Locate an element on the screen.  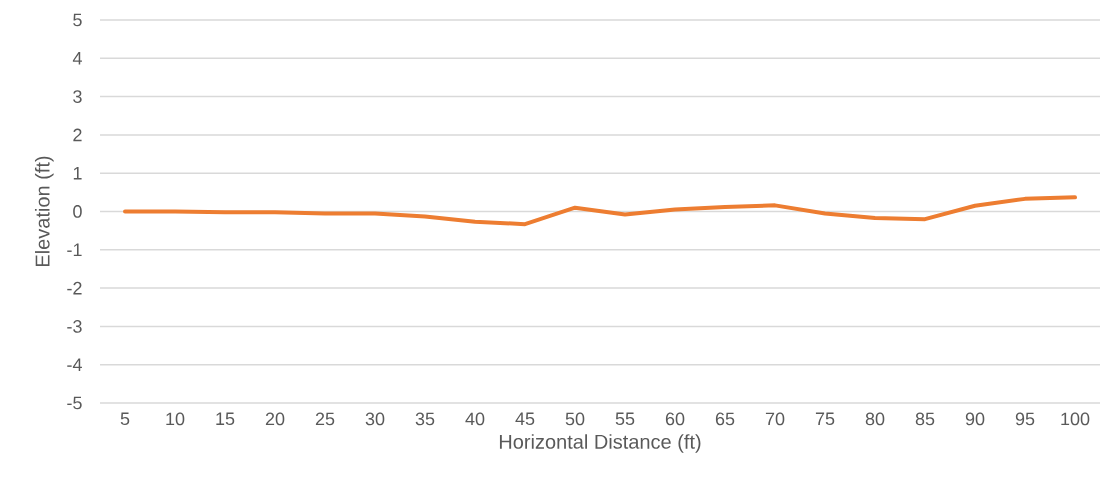
x-tick-label: 35 is located at coordinates (425, 419).